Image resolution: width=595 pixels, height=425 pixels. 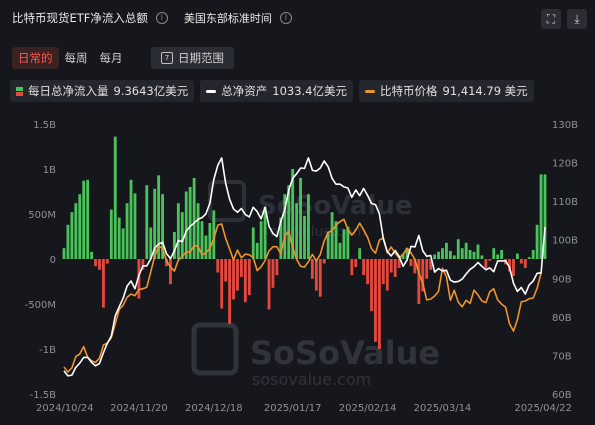 I want to click on right-tick-label: 120B, so click(x=565, y=164).